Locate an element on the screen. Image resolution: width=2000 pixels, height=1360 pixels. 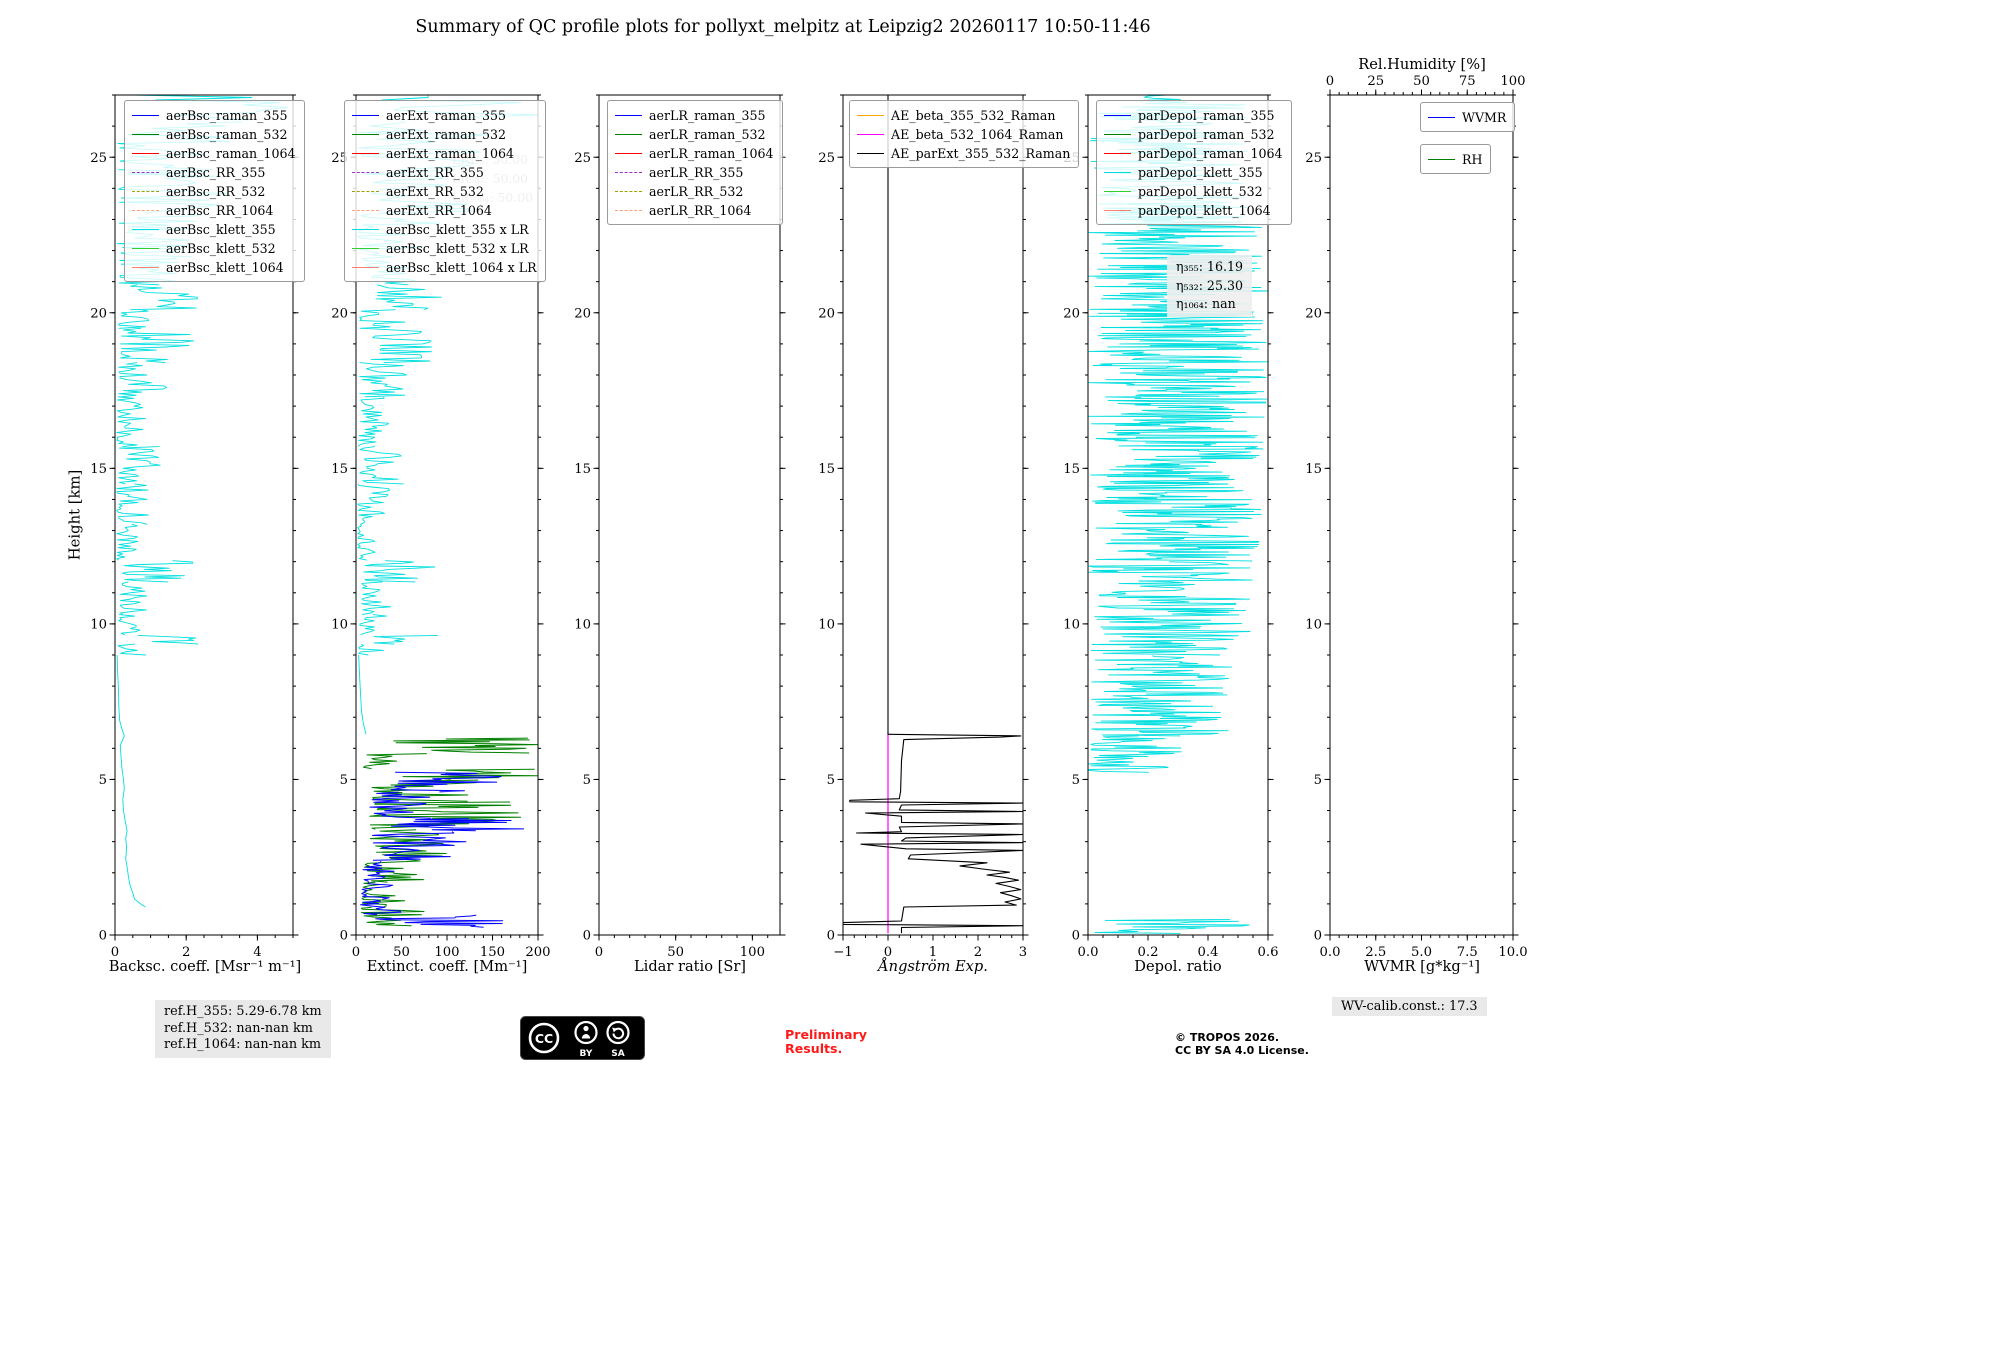
legend-item: parDepol_klett_1064 is located at coordinates (1193, 210).